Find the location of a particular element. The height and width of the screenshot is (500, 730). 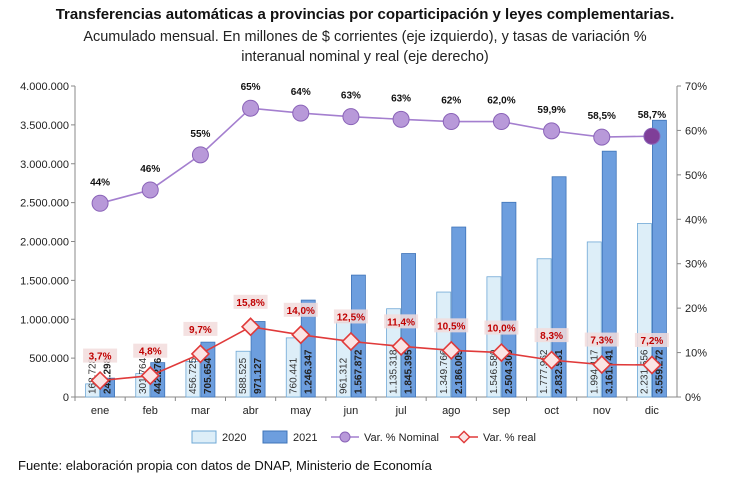

y-left-tick-label: 2.500.000 is located at coordinates (44, 204).